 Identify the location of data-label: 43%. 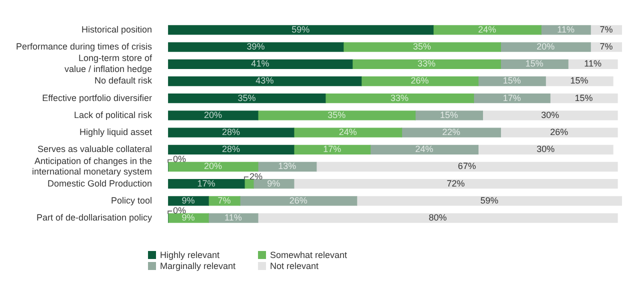
(265, 81).